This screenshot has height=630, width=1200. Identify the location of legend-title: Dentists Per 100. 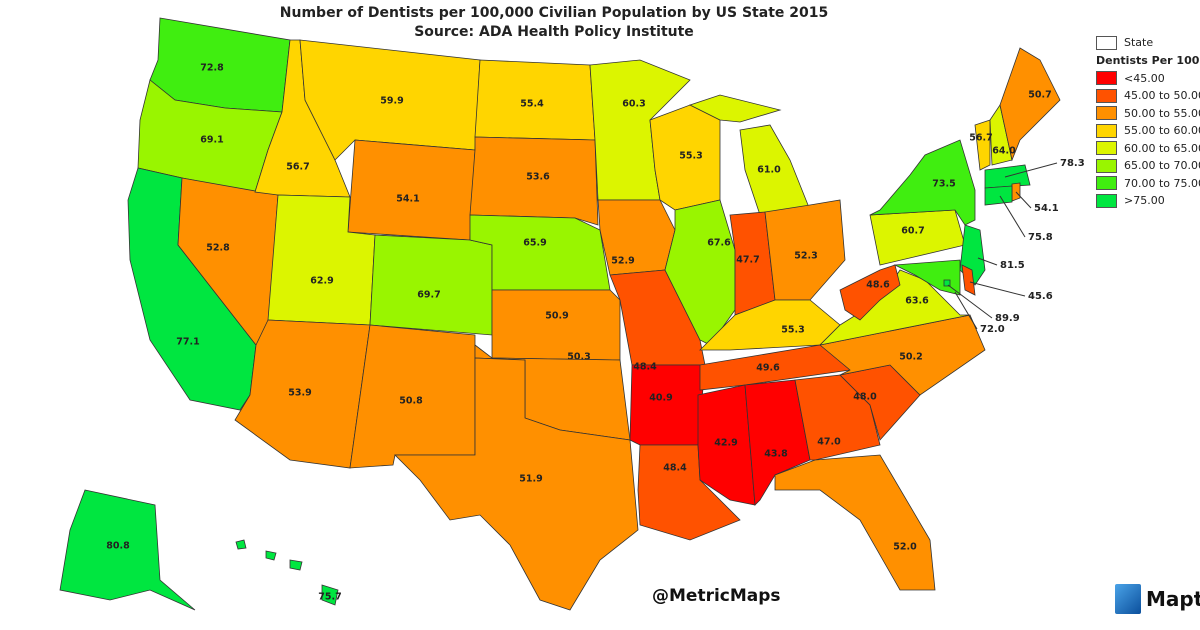
(1148, 60).